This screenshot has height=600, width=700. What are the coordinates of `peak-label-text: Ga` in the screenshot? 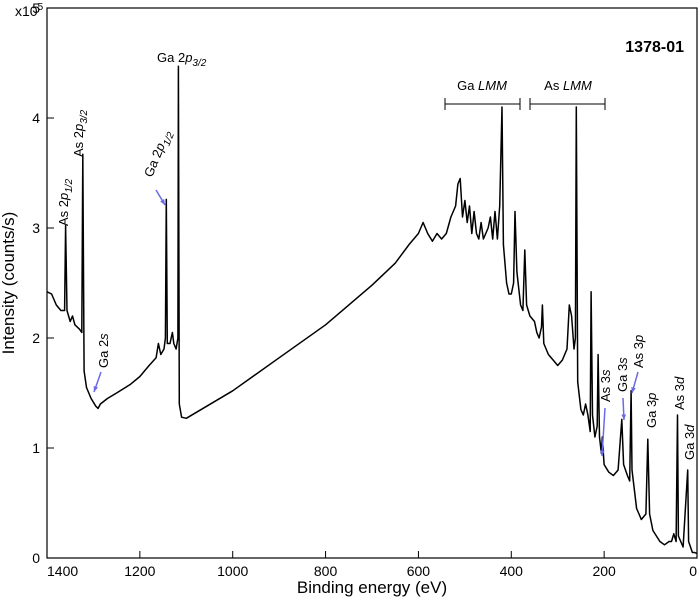 It's located at (467, 85).